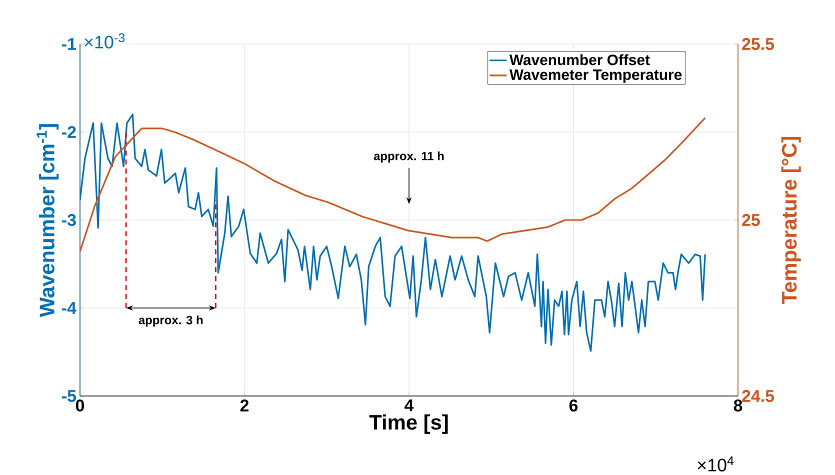  What do you see at coordinates (791, 220) in the screenshot?
I see `y2-axis-title: Temperature [°C]` at bounding box center [791, 220].